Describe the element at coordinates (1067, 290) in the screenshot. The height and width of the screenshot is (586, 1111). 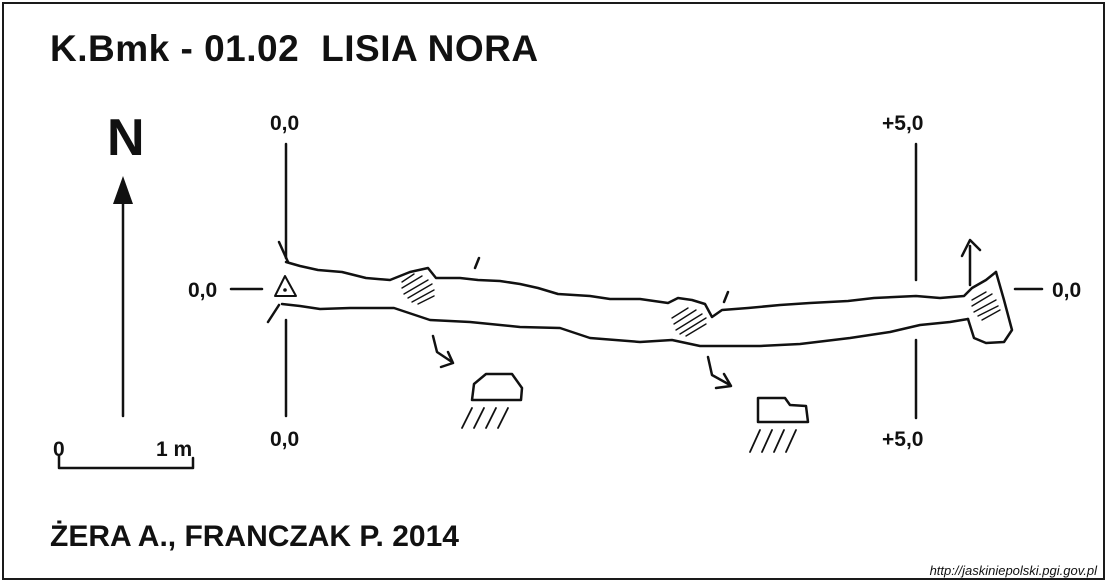
I see `elevation-label-right: 0,0` at that location.